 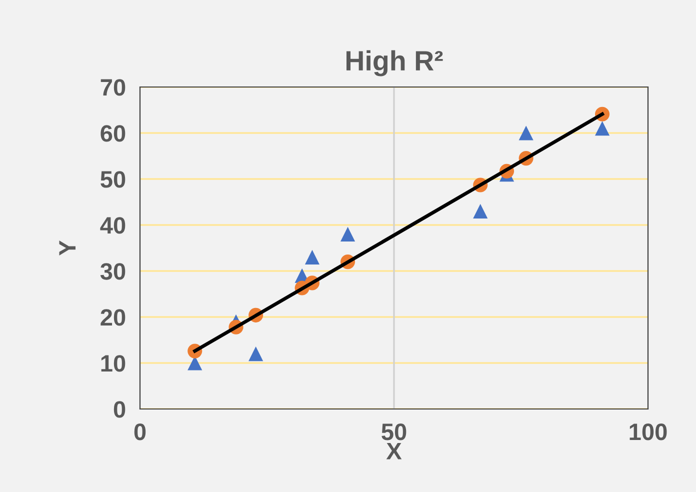 What do you see at coordinates (67, 248) in the screenshot?
I see `y-axis-title: Y` at bounding box center [67, 248].